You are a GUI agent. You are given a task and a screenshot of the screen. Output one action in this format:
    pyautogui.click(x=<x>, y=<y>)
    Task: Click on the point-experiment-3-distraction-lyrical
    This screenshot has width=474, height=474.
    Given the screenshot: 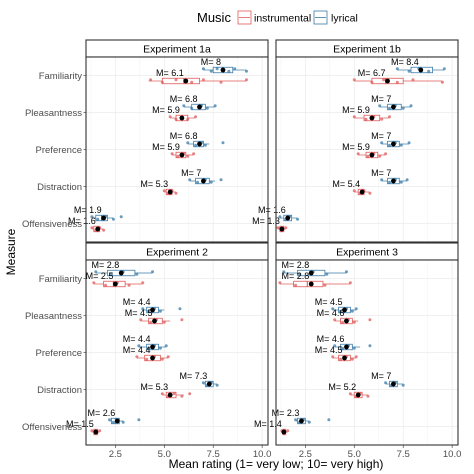 What is the action you would take?
    pyautogui.click(x=386, y=383)
    